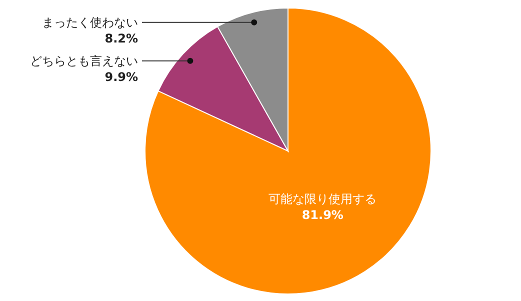 The image size is (521, 301). I want to click on slice-label: まったく使わない, so click(90, 22).